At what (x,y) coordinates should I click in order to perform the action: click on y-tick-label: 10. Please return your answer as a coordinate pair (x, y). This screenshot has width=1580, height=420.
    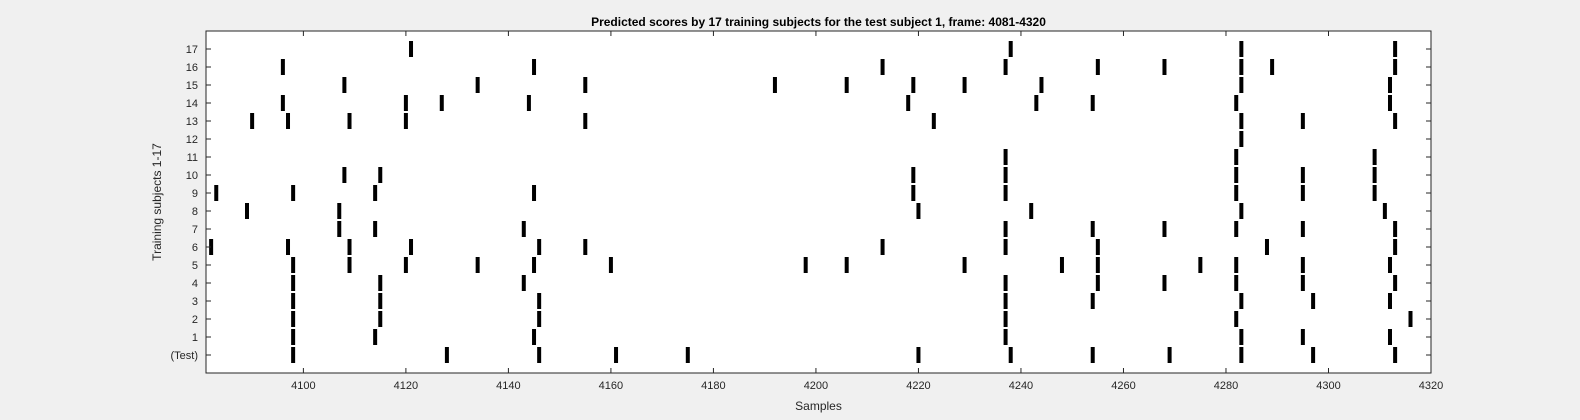
    Looking at the image, I should click on (192, 176).